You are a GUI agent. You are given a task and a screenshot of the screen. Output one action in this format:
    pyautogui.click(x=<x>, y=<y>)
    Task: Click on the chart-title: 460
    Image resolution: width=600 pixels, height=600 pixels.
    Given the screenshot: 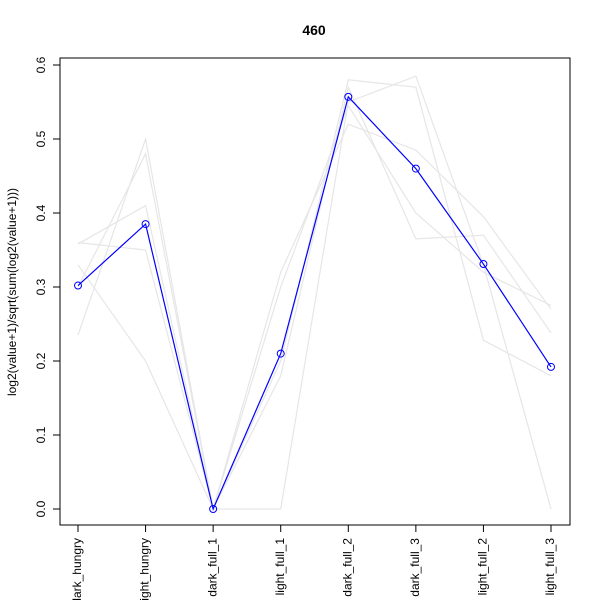 What is the action you would take?
    pyautogui.click(x=314, y=30)
    